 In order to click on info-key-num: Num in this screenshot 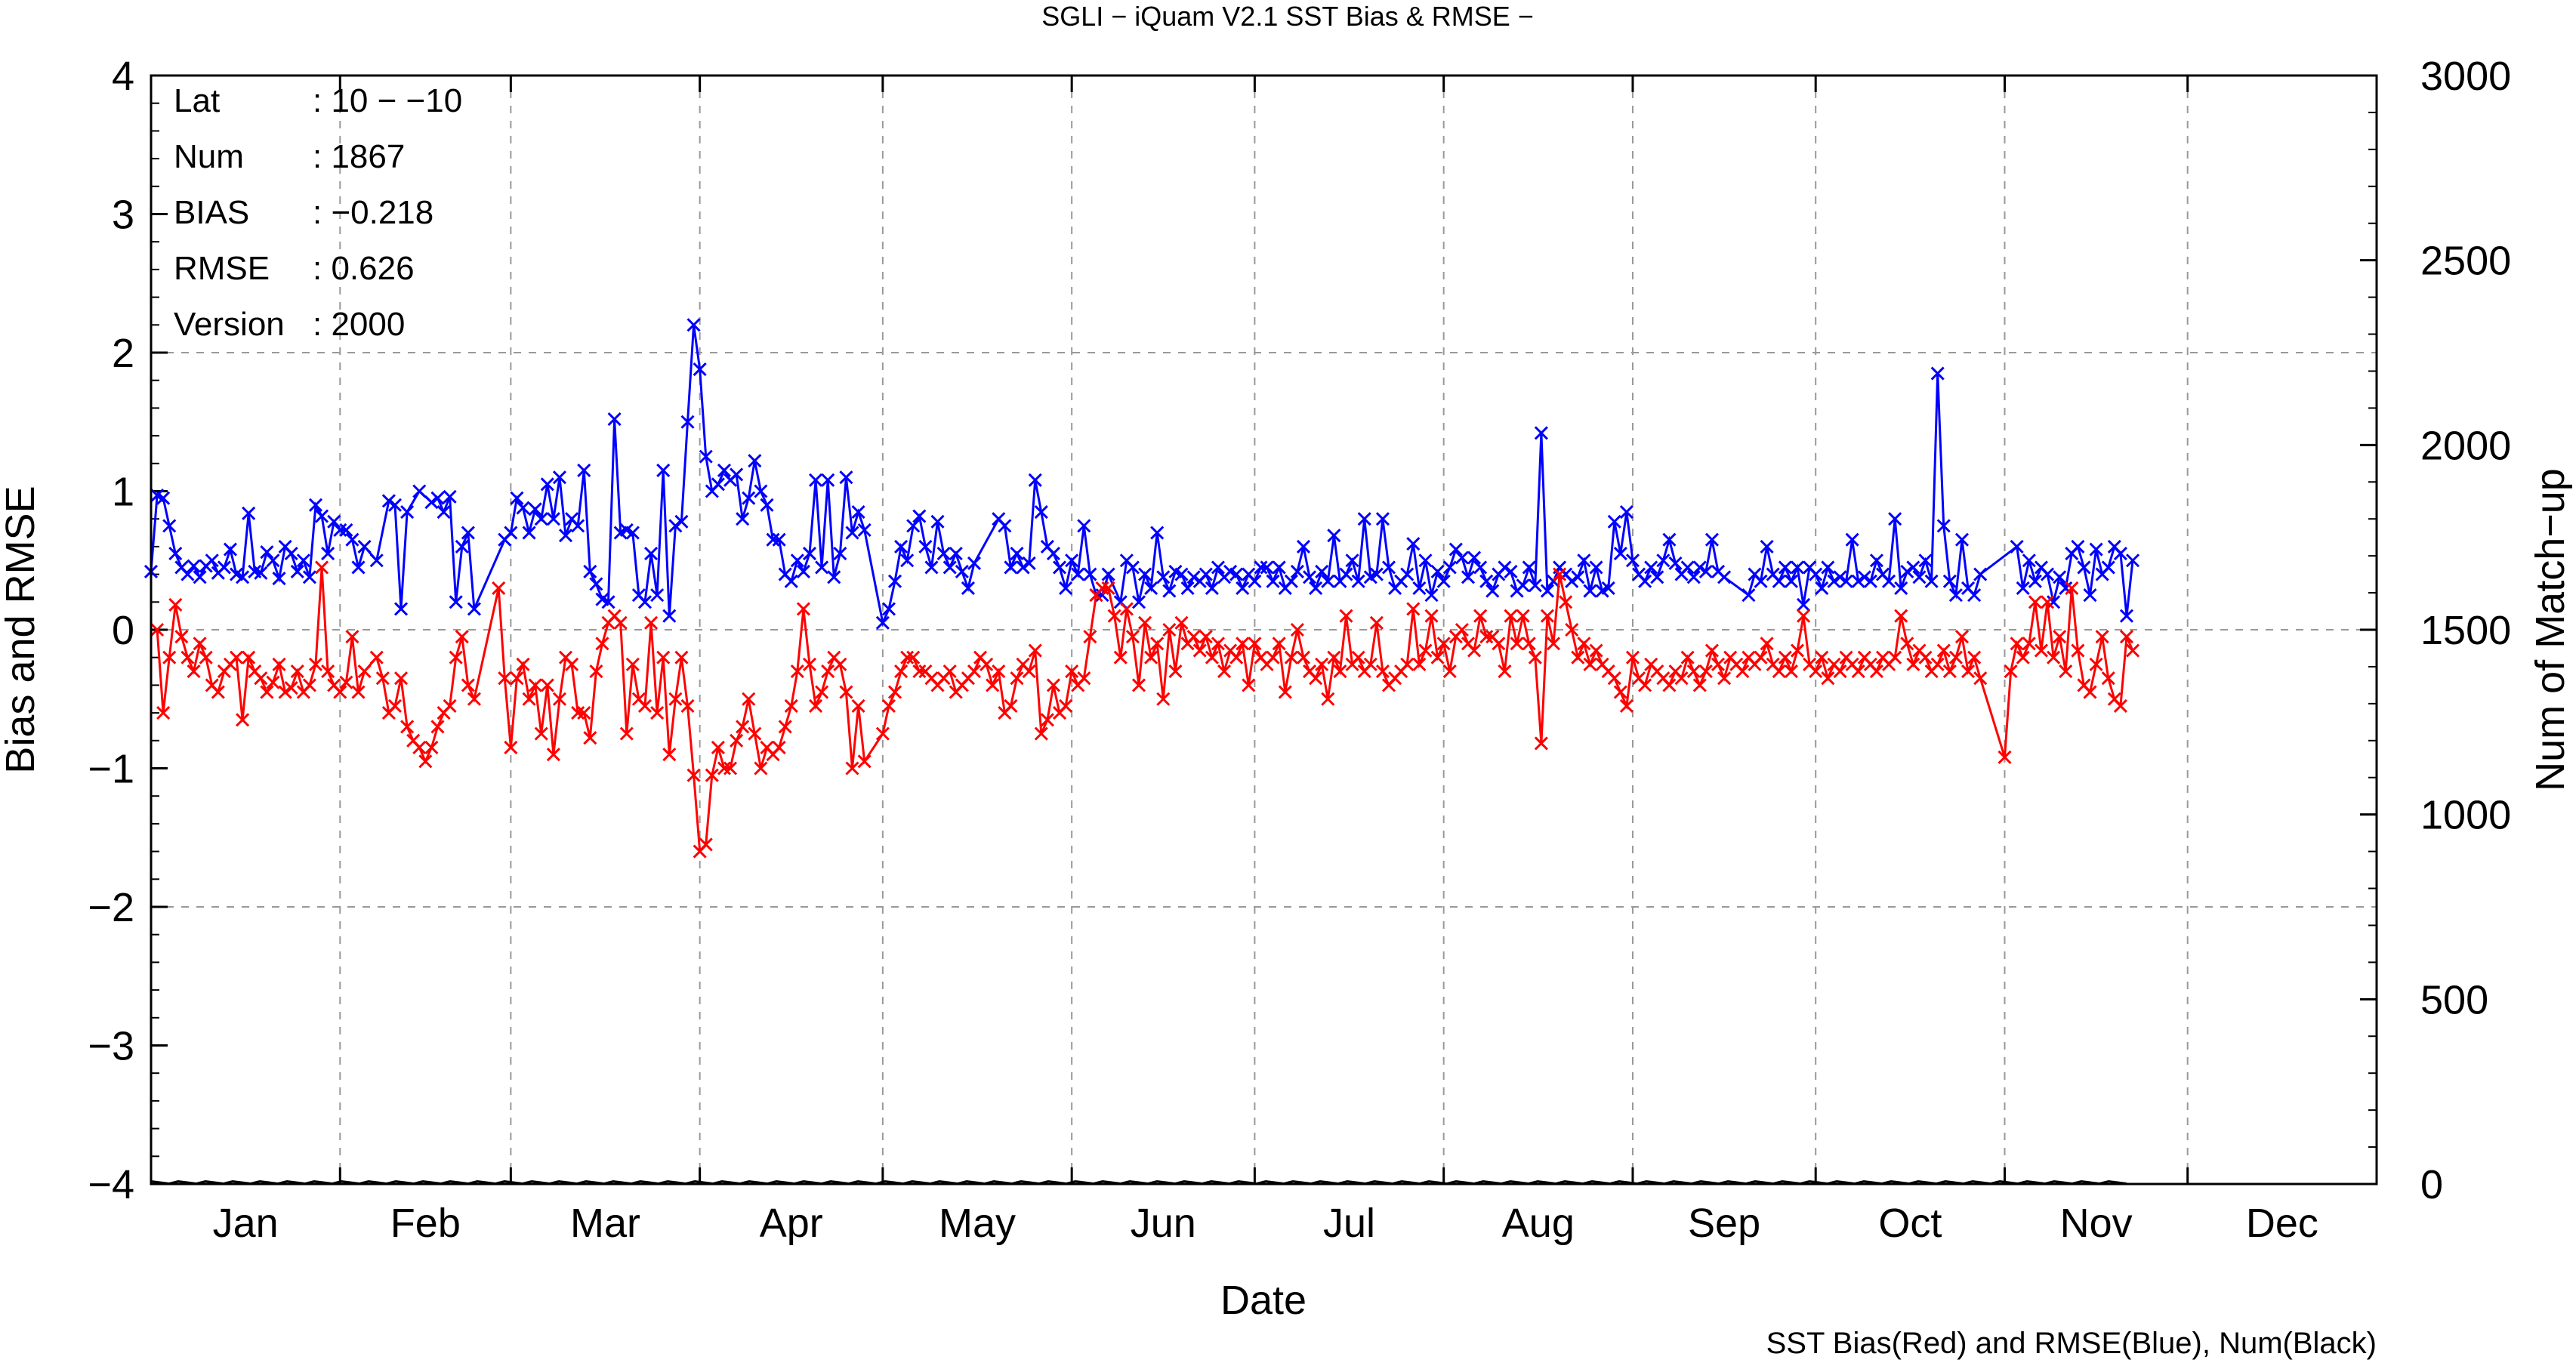, I will do `click(209, 156)`.